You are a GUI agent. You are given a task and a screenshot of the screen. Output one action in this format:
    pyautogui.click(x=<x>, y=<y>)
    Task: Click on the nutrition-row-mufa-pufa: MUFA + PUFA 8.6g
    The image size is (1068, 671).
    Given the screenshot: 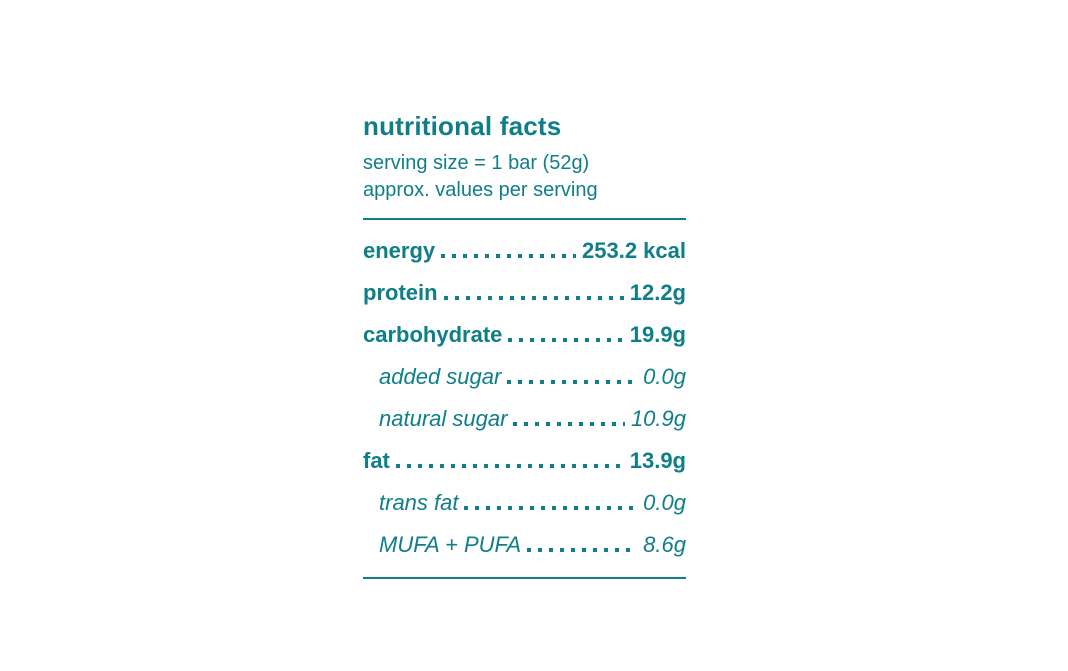 What is the action you would take?
    pyautogui.click(x=524, y=553)
    